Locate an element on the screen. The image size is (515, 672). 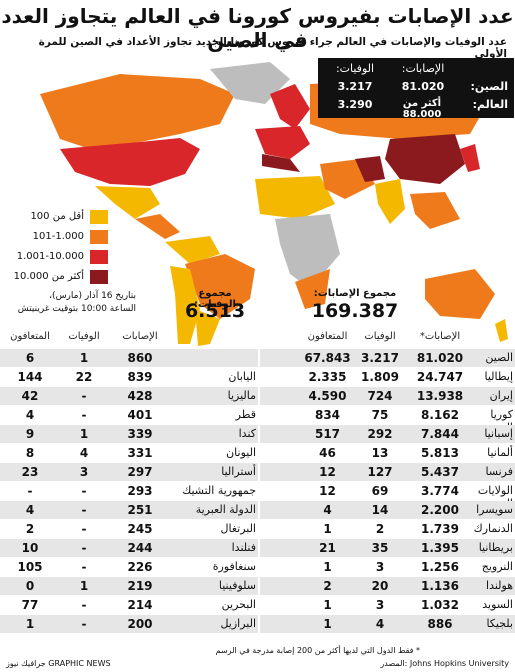
table-row: جمهورية التشيك 293 - - is located at coordinates (129, 491).